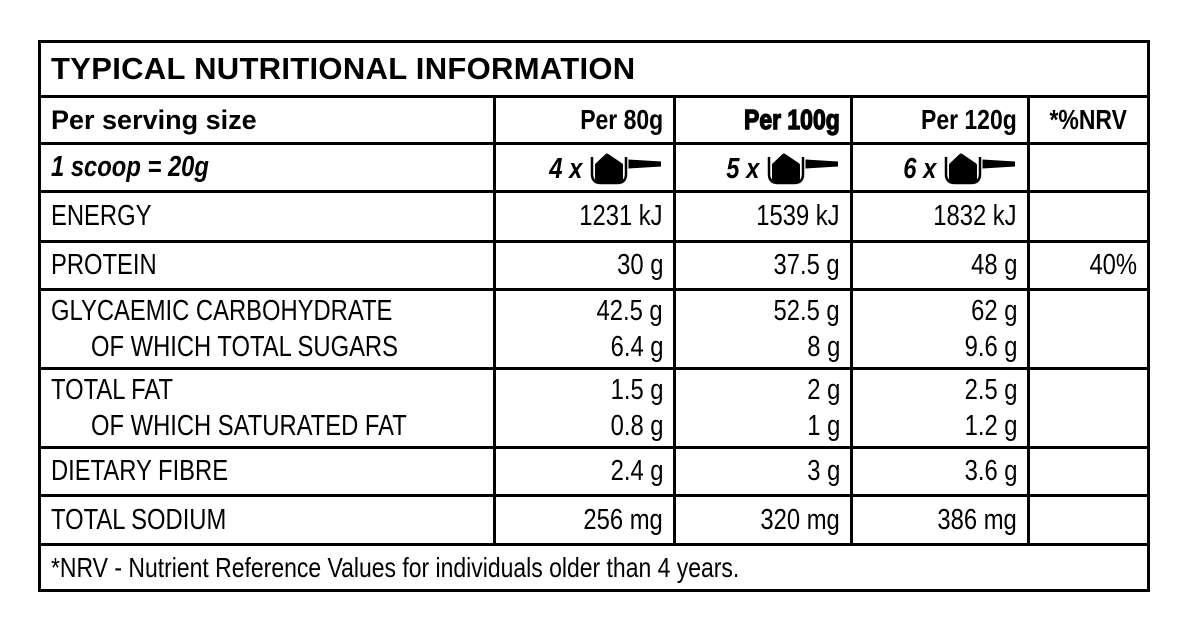 The image size is (1181, 626). What do you see at coordinates (584, 120) in the screenshot?
I see `header-per-80g: Per 80g` at bounding box center [584, 120].